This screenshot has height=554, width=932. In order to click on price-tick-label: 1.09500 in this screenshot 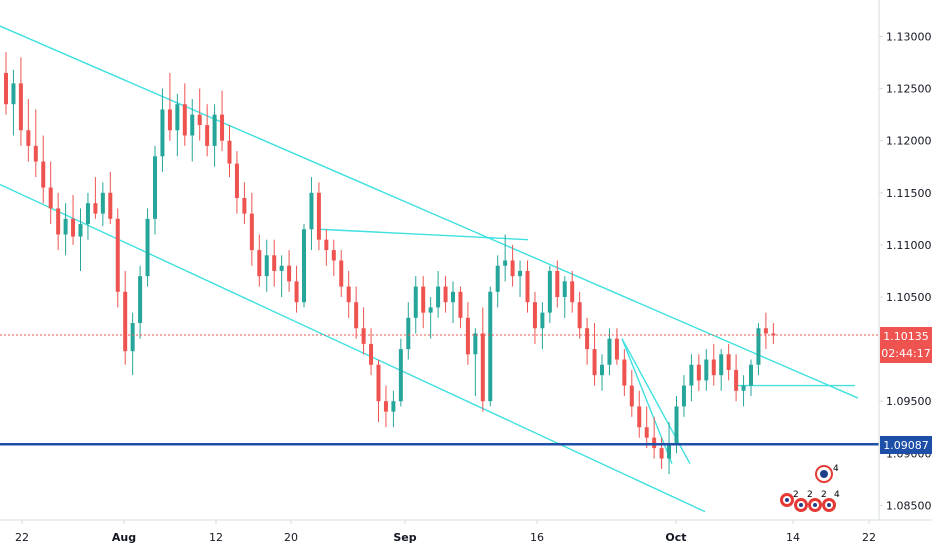, I will do `click(909, 401)`.